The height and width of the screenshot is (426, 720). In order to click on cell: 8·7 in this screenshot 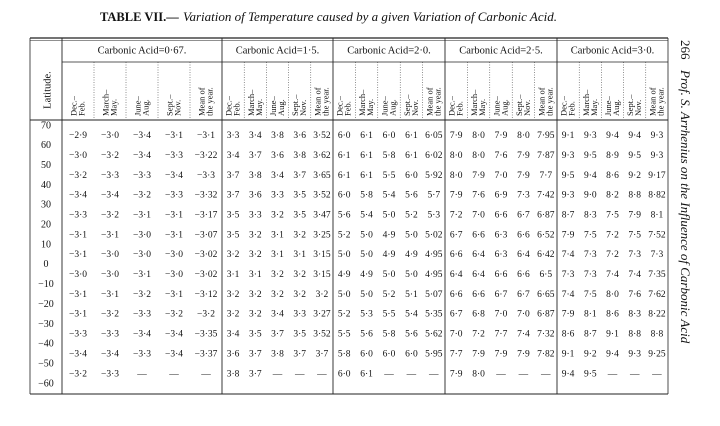, I will do `click(568, 215)`.